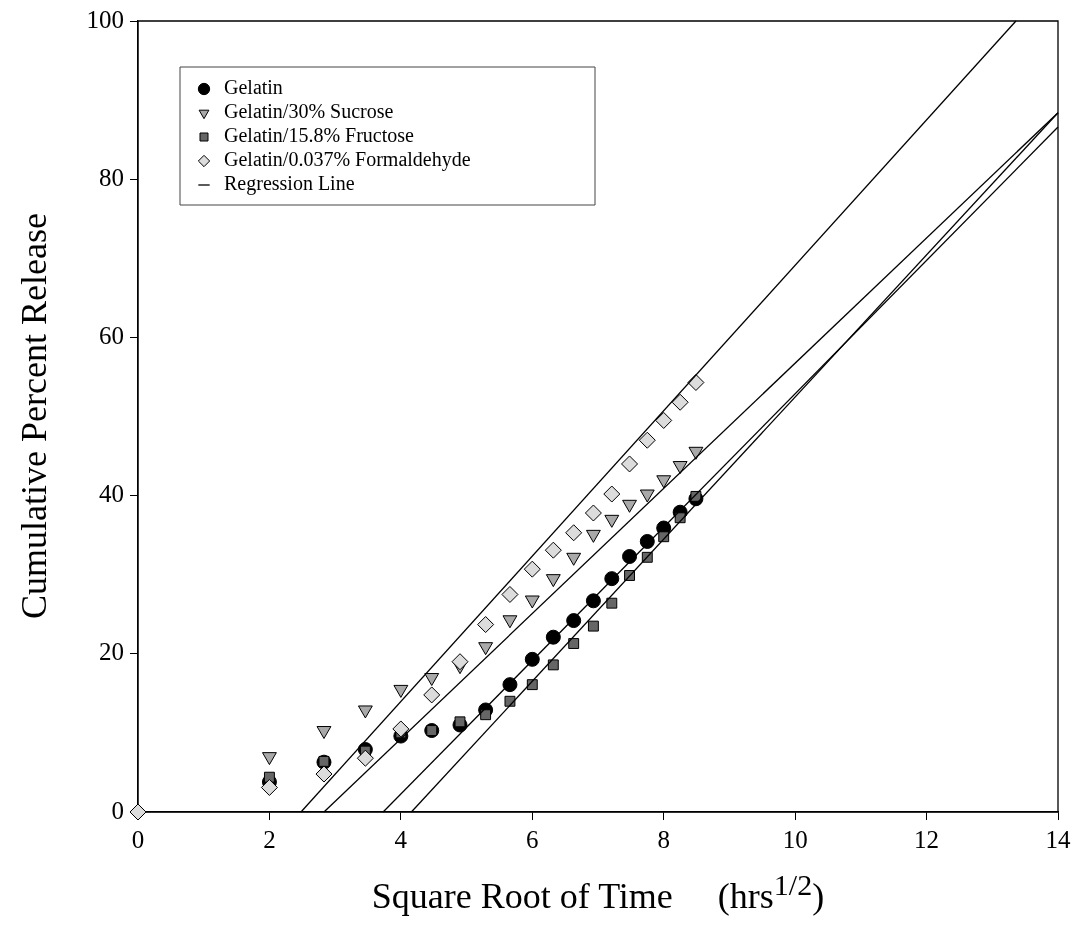 Image resolution: width=1082 pixels, height=939 pixels. What do you see at coordinates (117, 810) in the screenshot?
I see `y-tick-label: 0` at bounding box center [117, 810].